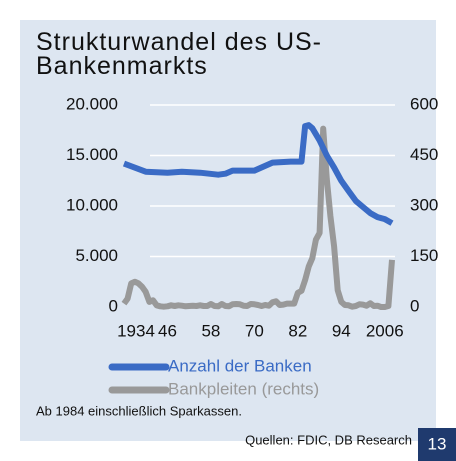 This screenshot has height=461, width=456. I want to click on note: Ab 1984 einschließlich Sparkassen., so click(139, 410).